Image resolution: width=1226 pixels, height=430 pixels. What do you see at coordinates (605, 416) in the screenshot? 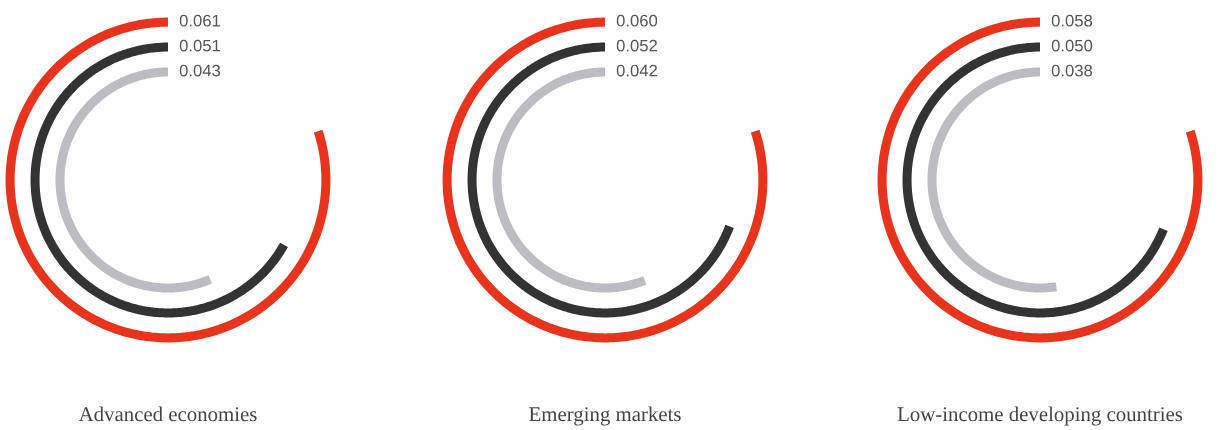
I see `text: Emerging markets` at bounding box center [605, 416].